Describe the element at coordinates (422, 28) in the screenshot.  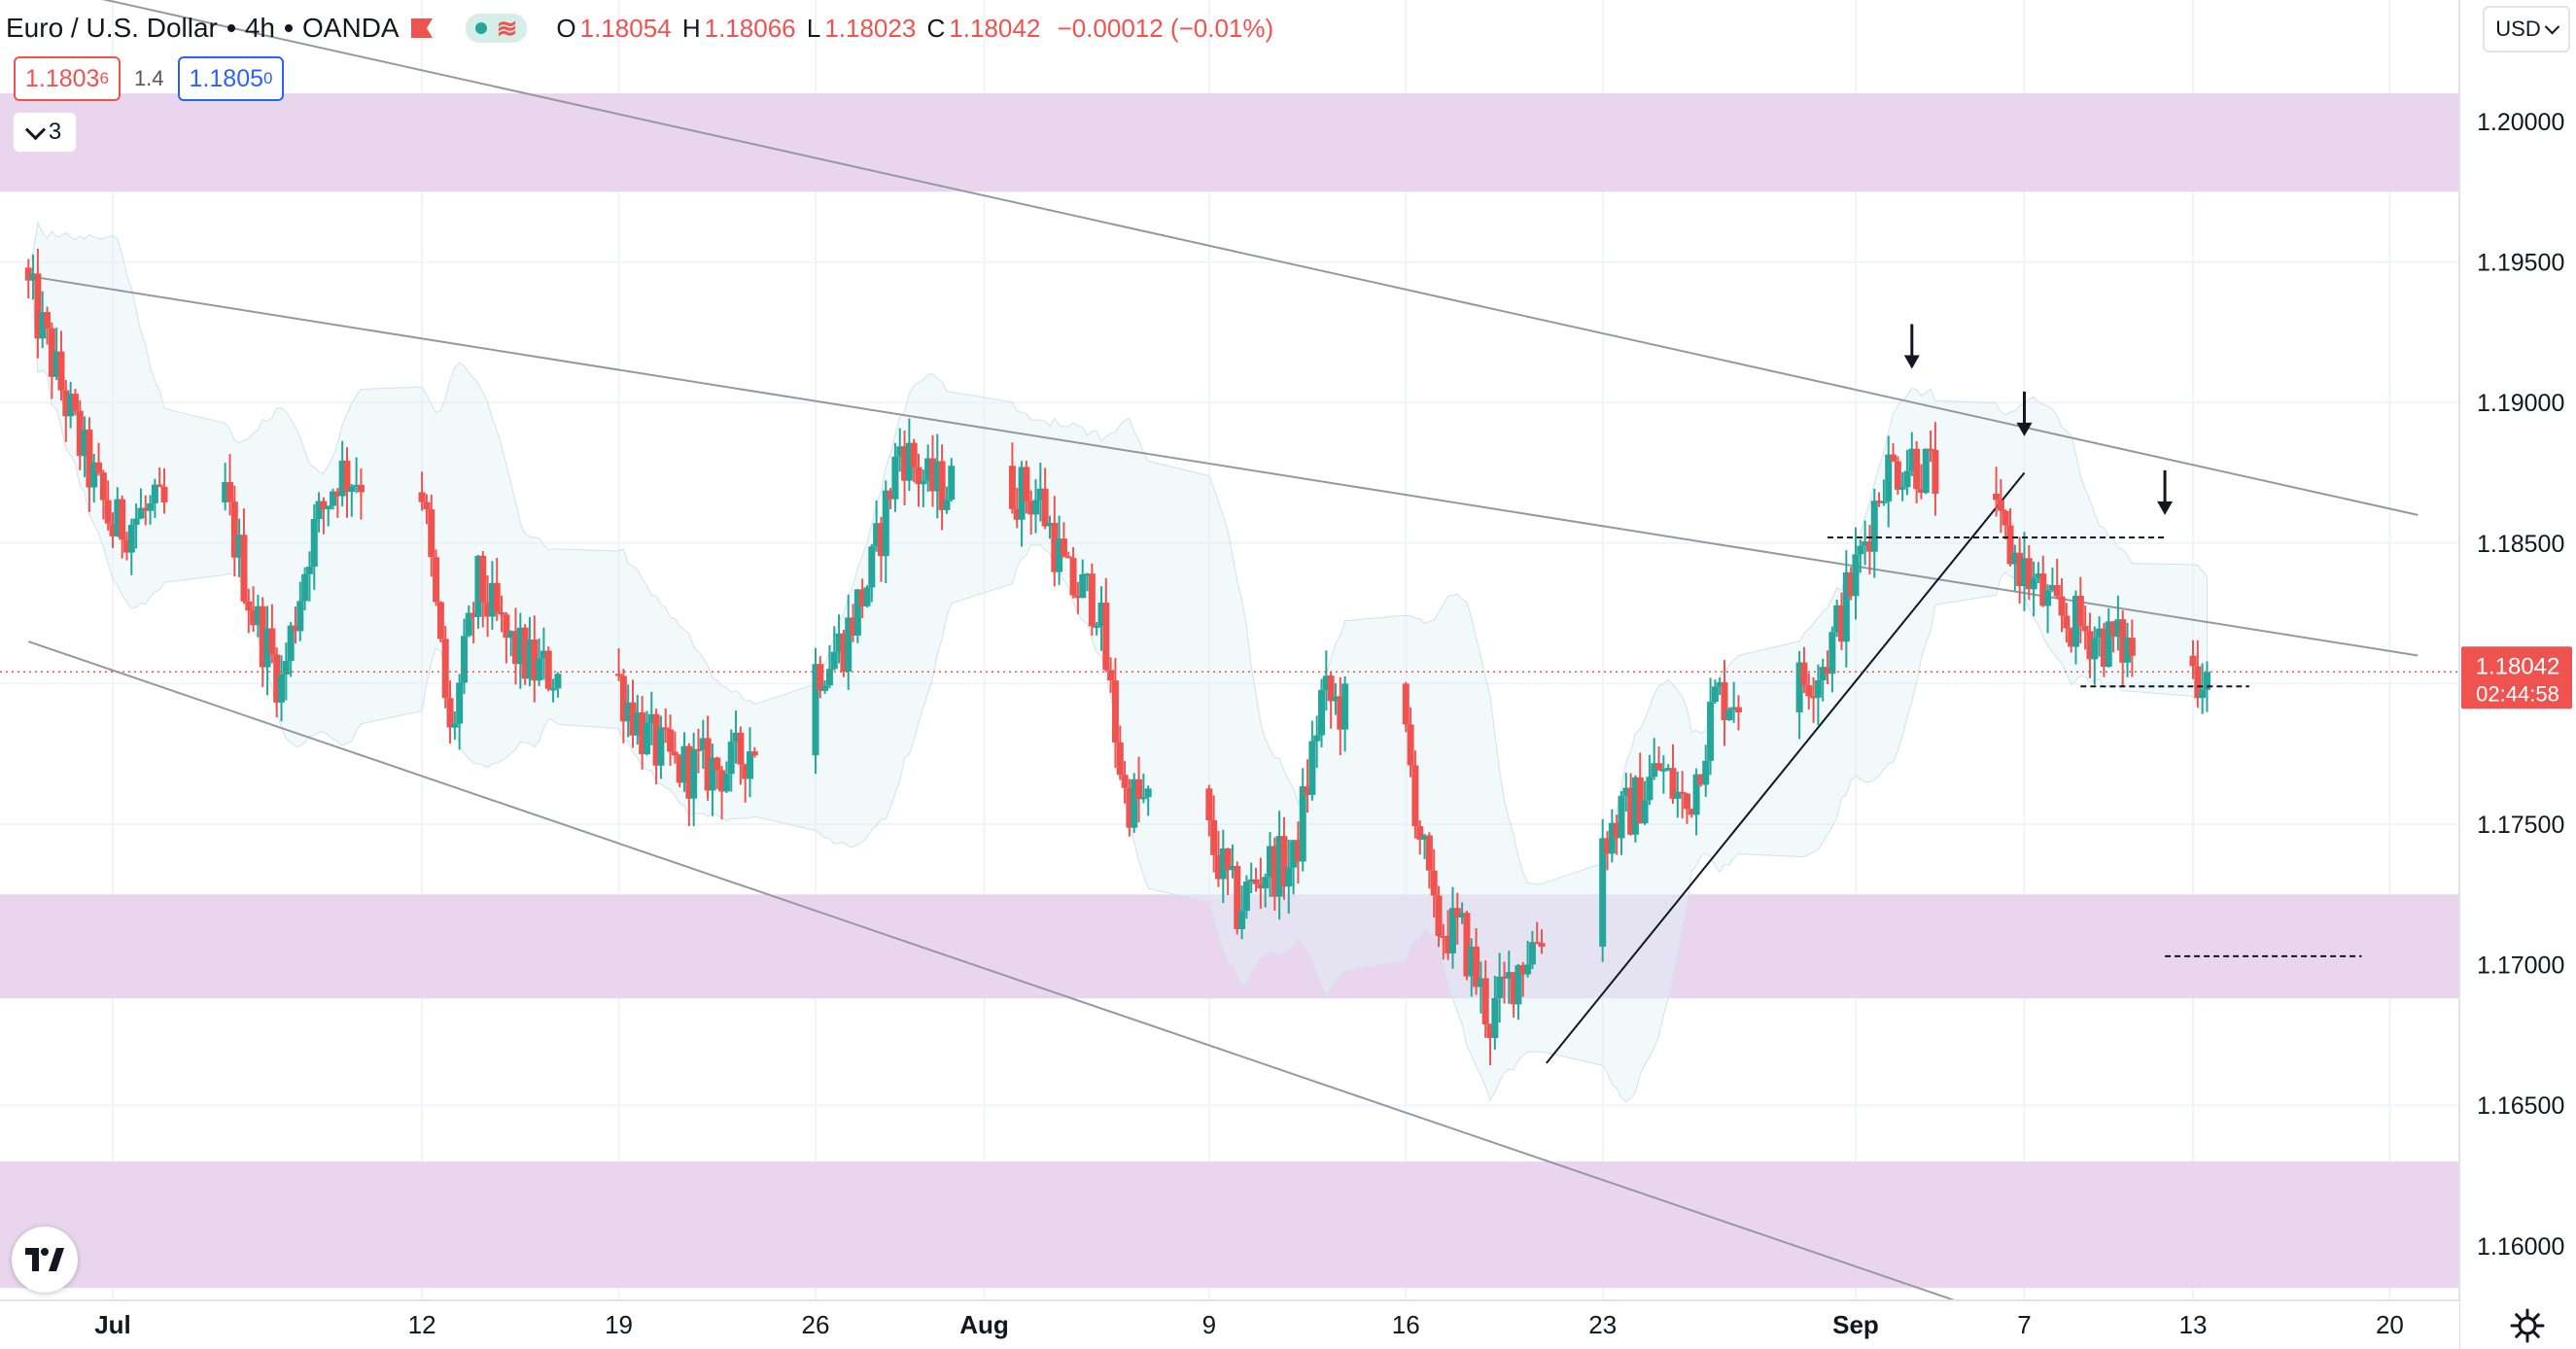
I see `flag-icon` at that location.